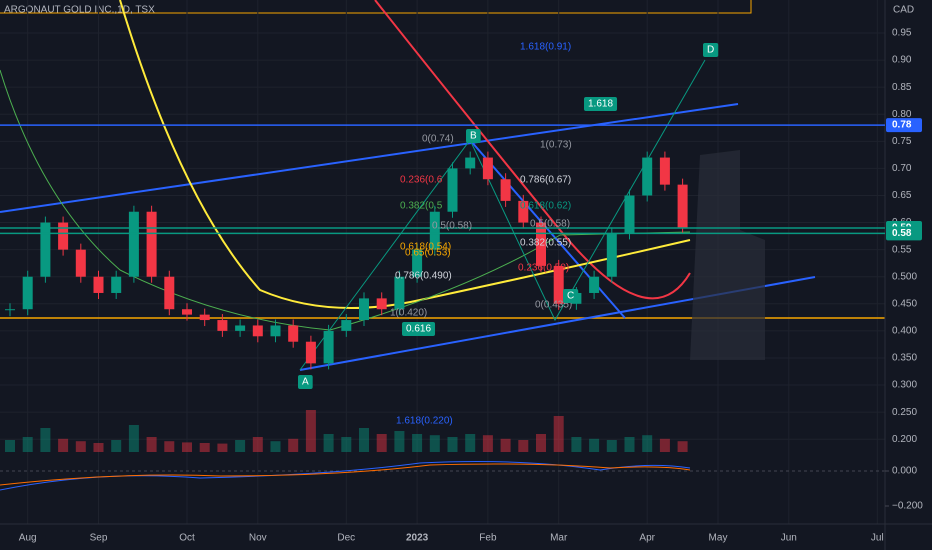 This screenshot has height=550, width=932. I want to click on annotation: 1.618(0.220), so click(424, 421).